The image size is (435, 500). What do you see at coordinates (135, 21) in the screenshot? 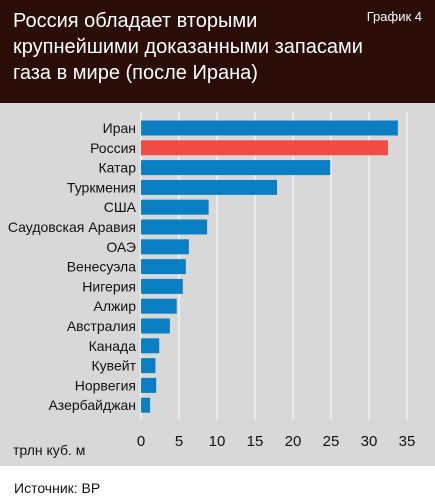
I see `chart-title-line-1: Россия обладает вторыми` at bounding box center [135, 21].